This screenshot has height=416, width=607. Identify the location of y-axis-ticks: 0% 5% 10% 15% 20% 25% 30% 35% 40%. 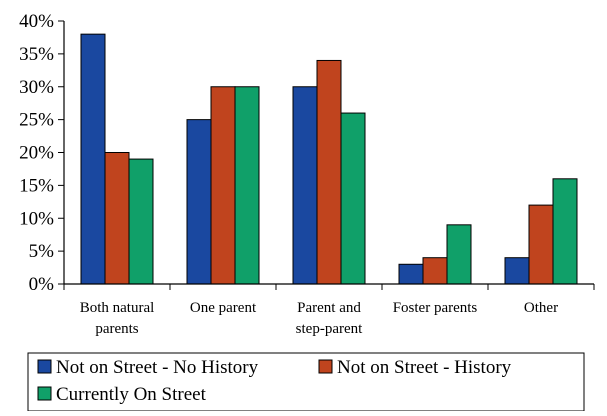
(41, 153).